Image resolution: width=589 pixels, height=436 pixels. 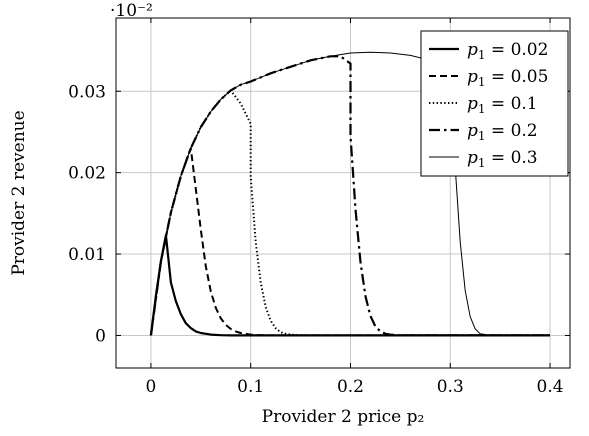 I want to click on legend-entry-label: p1 = 0.3, so click(x=502, y=159).